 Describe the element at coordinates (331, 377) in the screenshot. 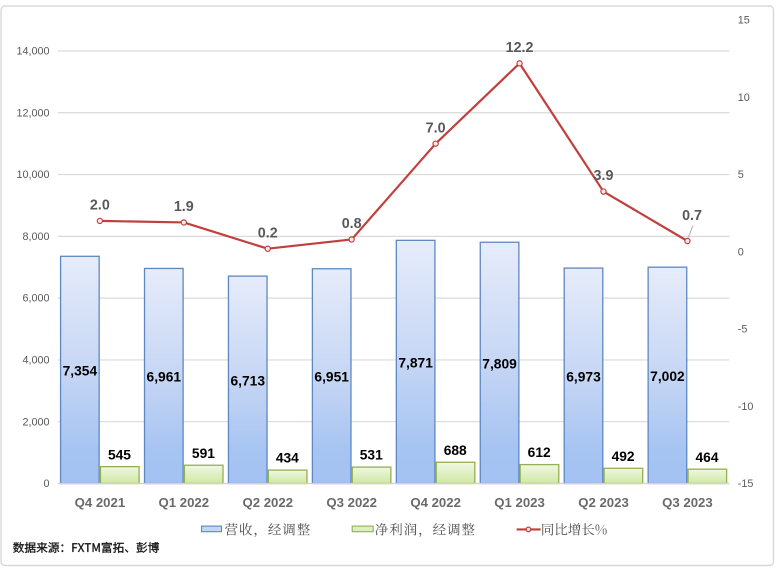

I see `svg-text: 6,951` at that location.